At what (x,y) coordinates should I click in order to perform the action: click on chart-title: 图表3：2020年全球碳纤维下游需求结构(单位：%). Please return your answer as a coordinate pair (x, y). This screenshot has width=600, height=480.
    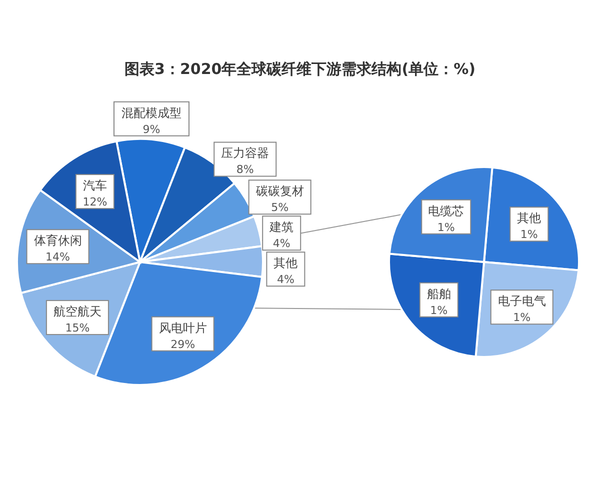
    Looking at the image, I should click on (300, 69).